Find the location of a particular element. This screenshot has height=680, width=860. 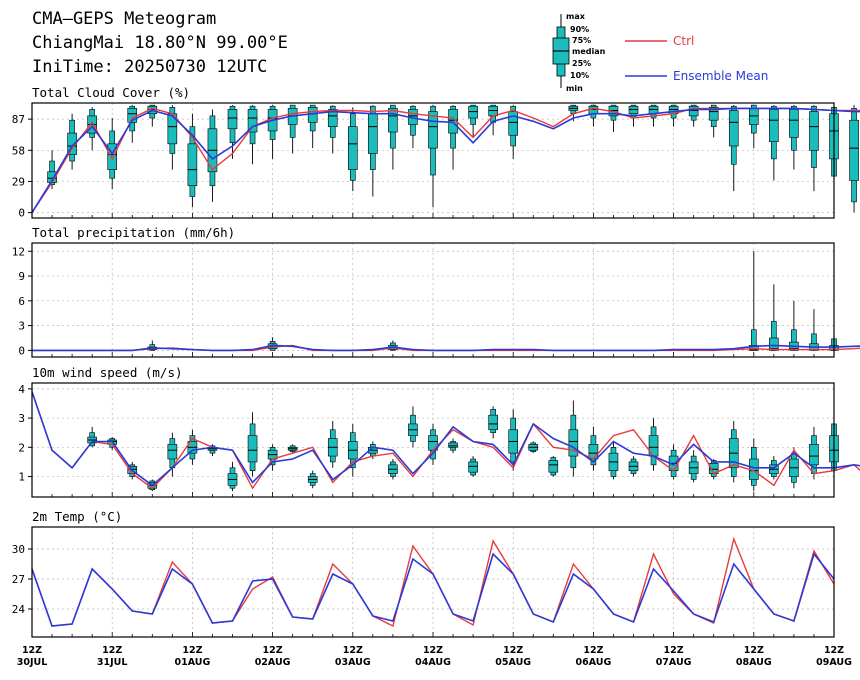

panel-title: 2m Temp (°C) is located at coordinates (77, 516).